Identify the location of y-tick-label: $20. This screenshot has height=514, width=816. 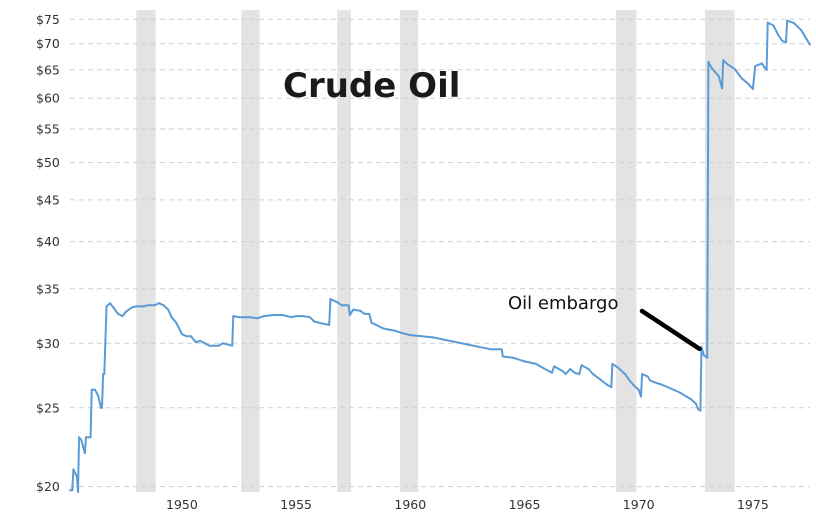
(48, 486).